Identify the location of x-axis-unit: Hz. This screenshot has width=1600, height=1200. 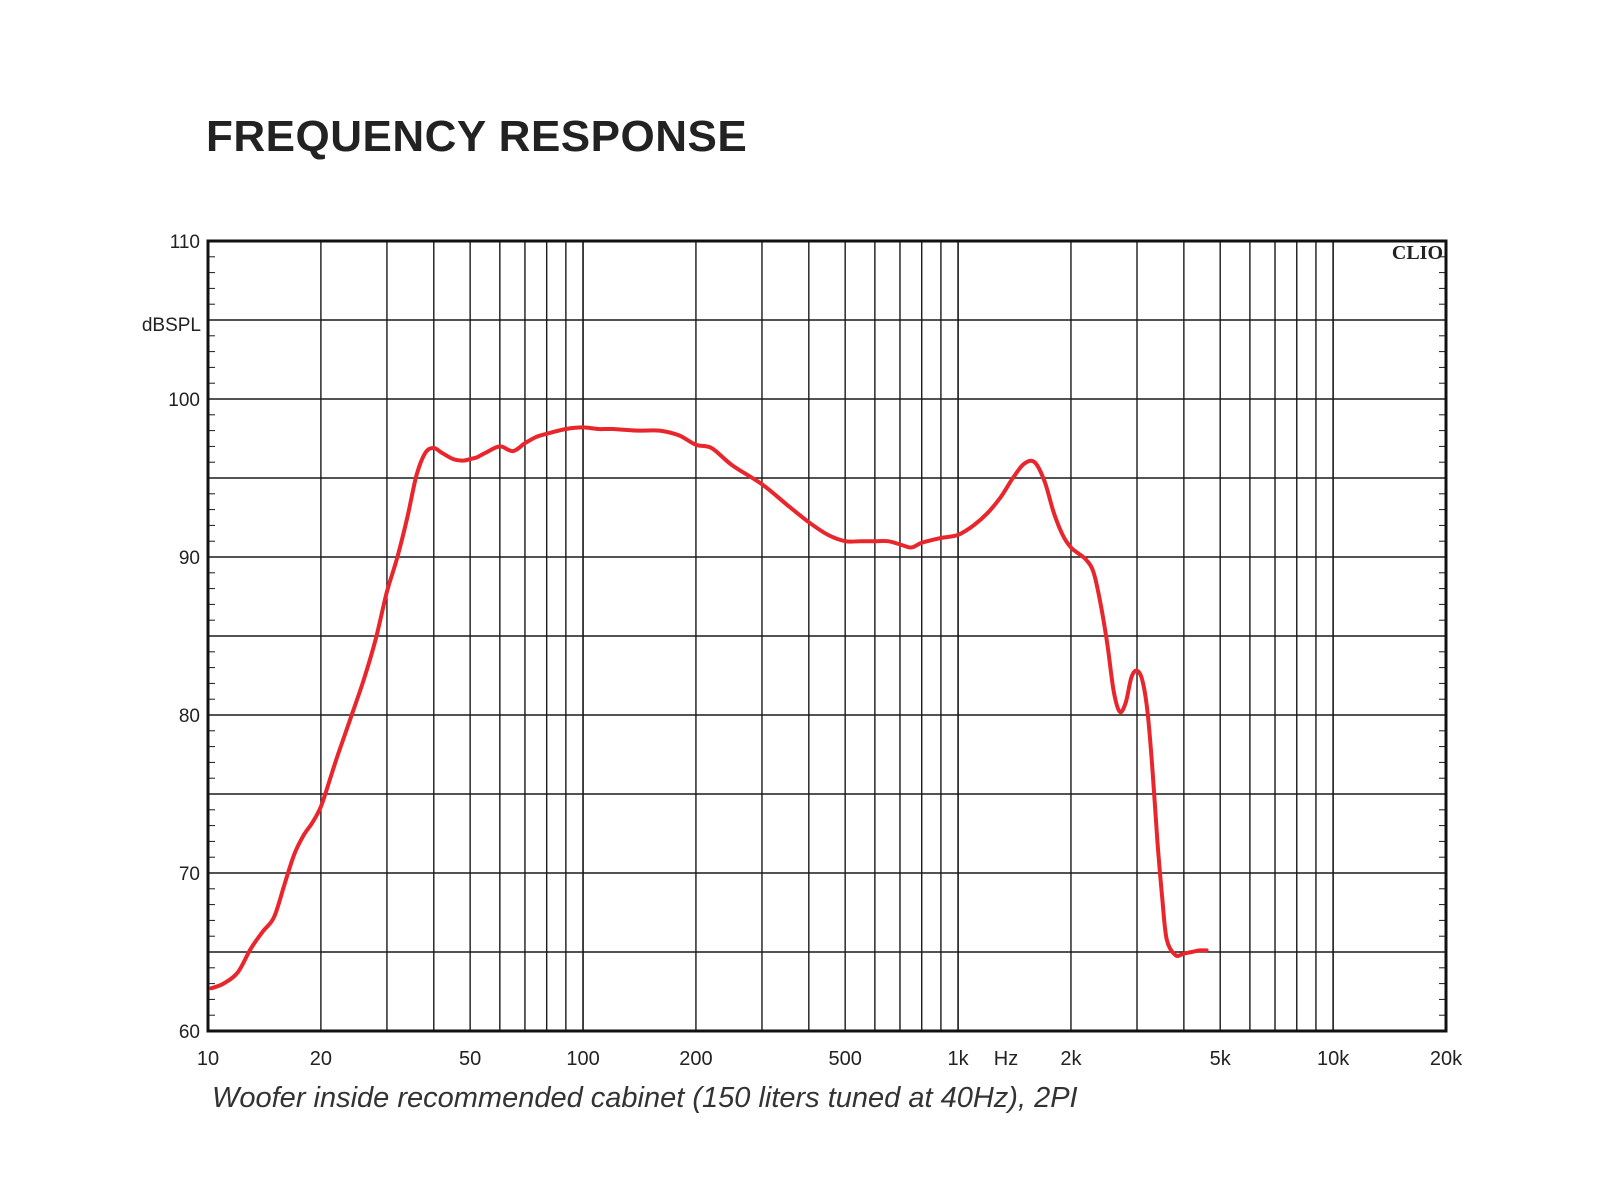
(1006, 1059).